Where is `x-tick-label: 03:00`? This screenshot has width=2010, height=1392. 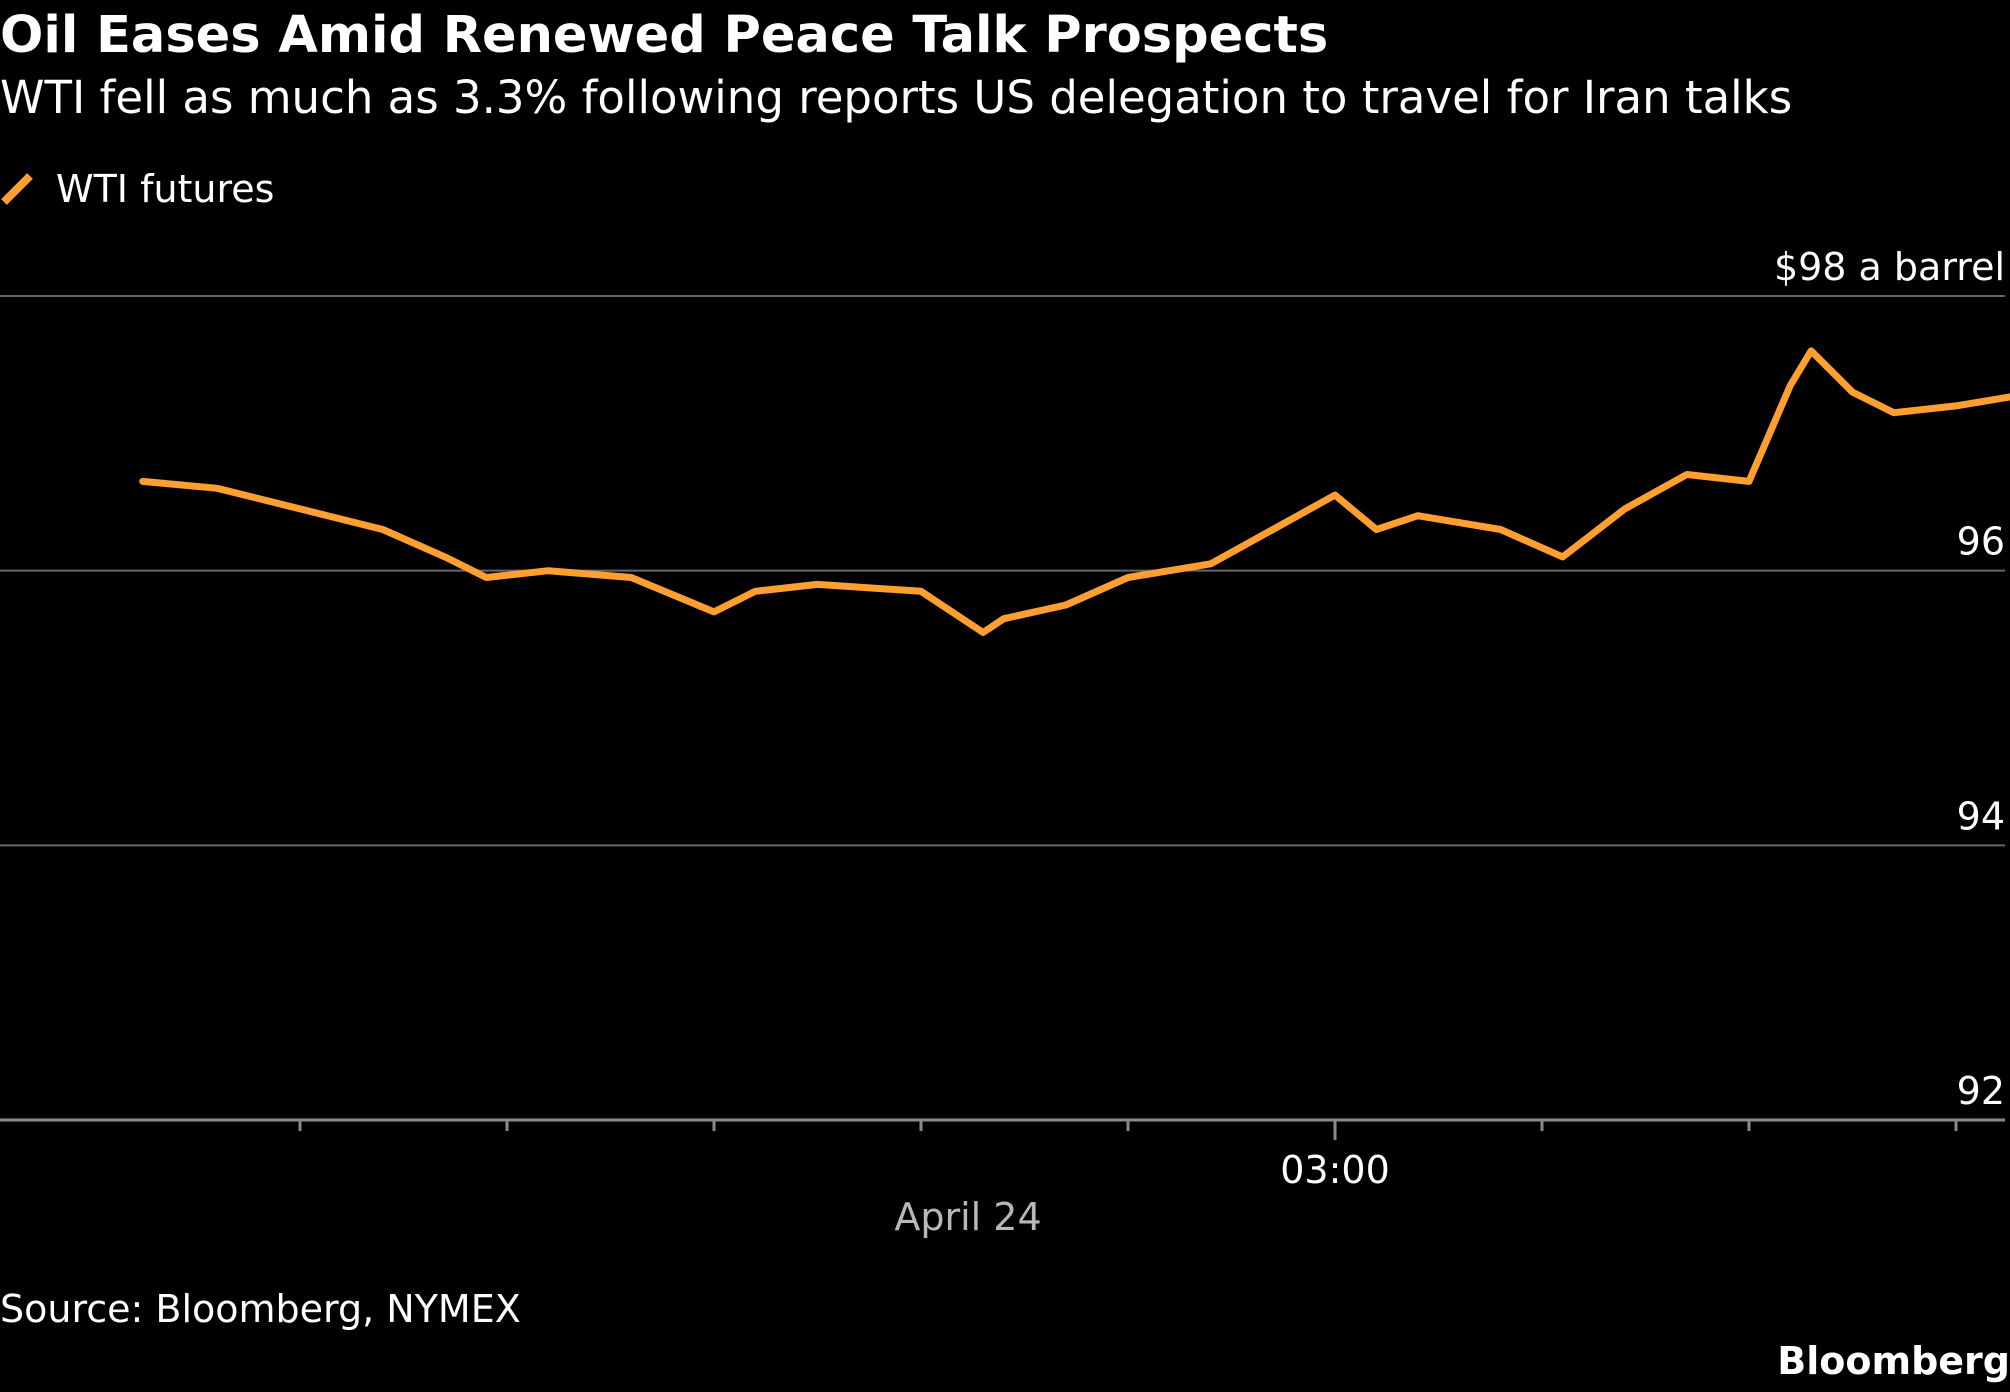 x-tick-label: 03:00 is located at coordinates (1335, 1170).